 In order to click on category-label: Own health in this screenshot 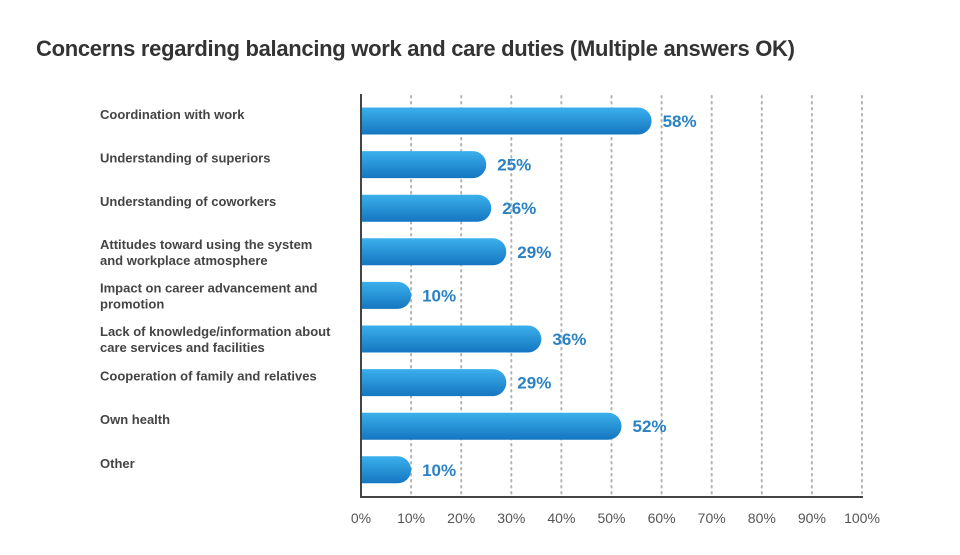, I will do `click(135, 419)`.